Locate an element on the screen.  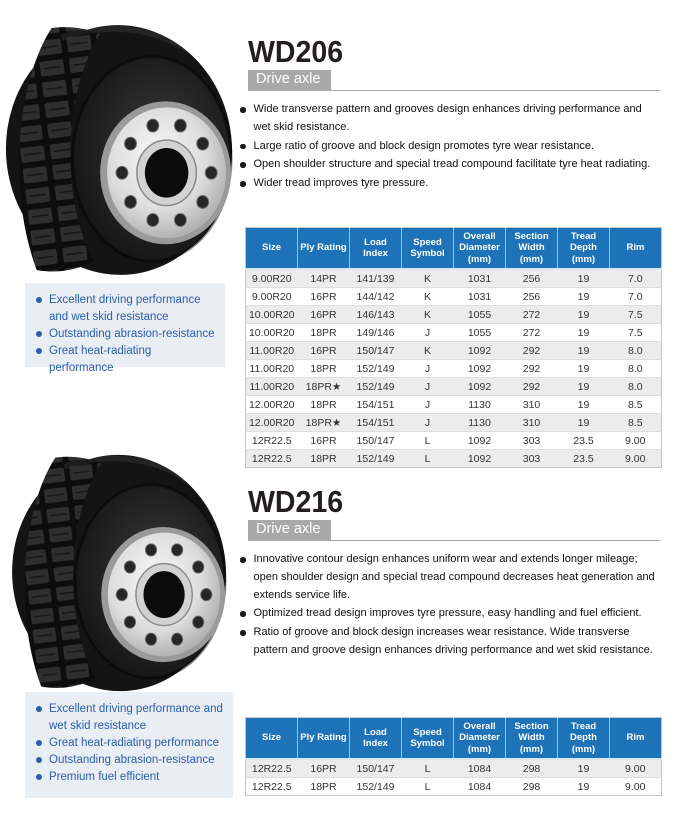
drive-axle-badge: Drive axle is located at coordinates (290, 81).